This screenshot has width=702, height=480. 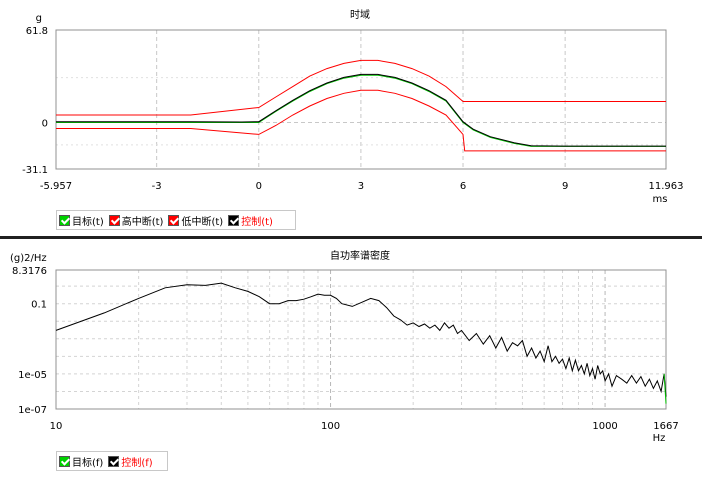 What do you see at coordinates (32, 410) in the screenshot?
I see `y-tick-label: 1e-07` at bounding box center [32, 410].